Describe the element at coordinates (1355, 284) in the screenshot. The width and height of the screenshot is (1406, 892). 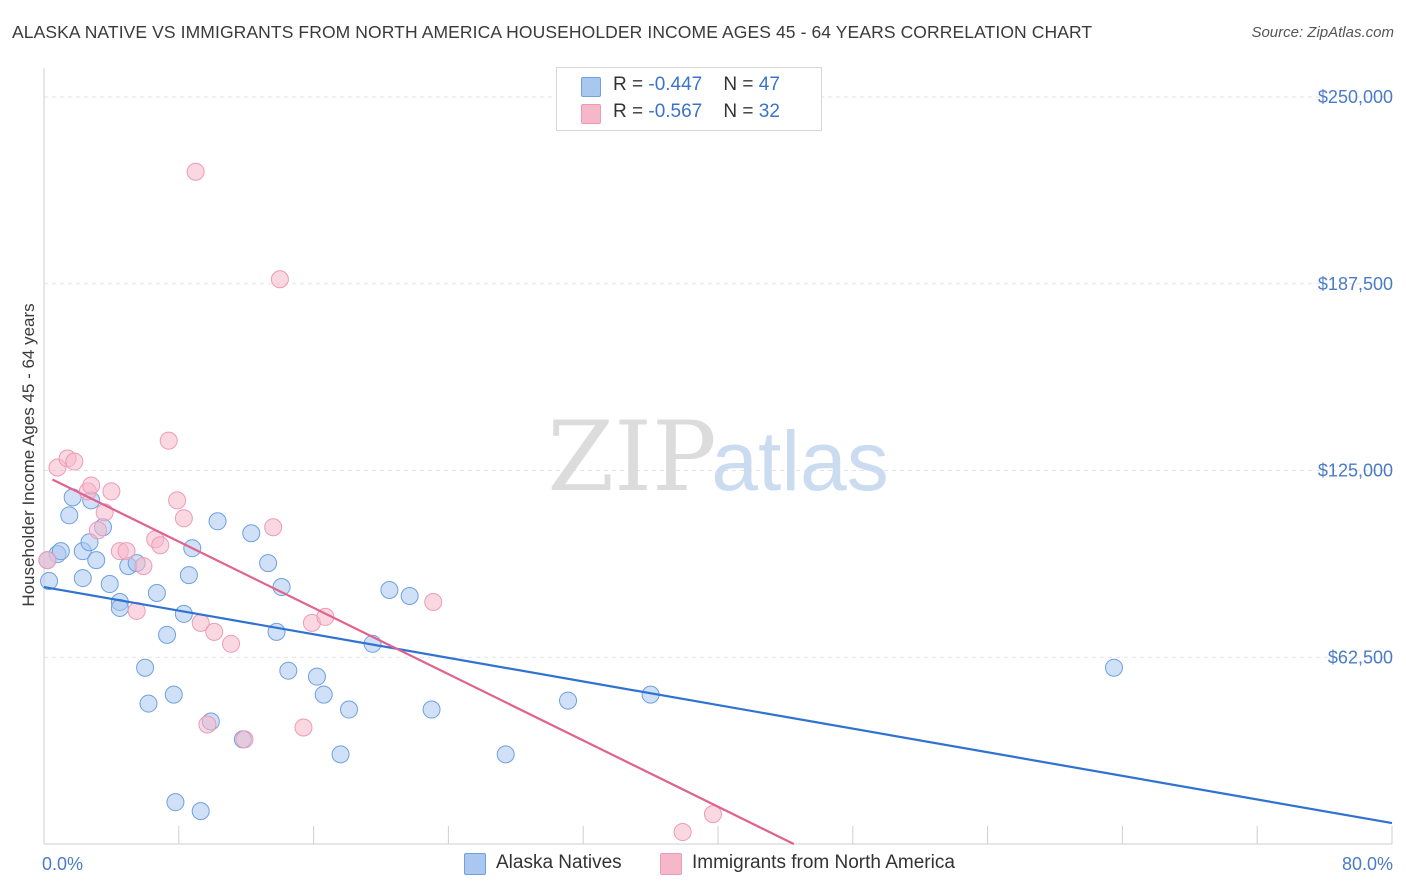
I see `y-tick-label: $187,500` at that location.